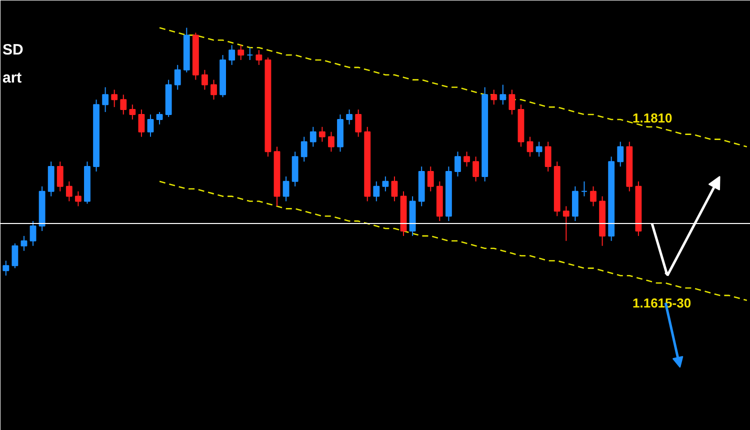  What do you see at coordinates (652, 118) in the screenshot?
I see `annotation: 1.1810` at bounding box center [652, 118].